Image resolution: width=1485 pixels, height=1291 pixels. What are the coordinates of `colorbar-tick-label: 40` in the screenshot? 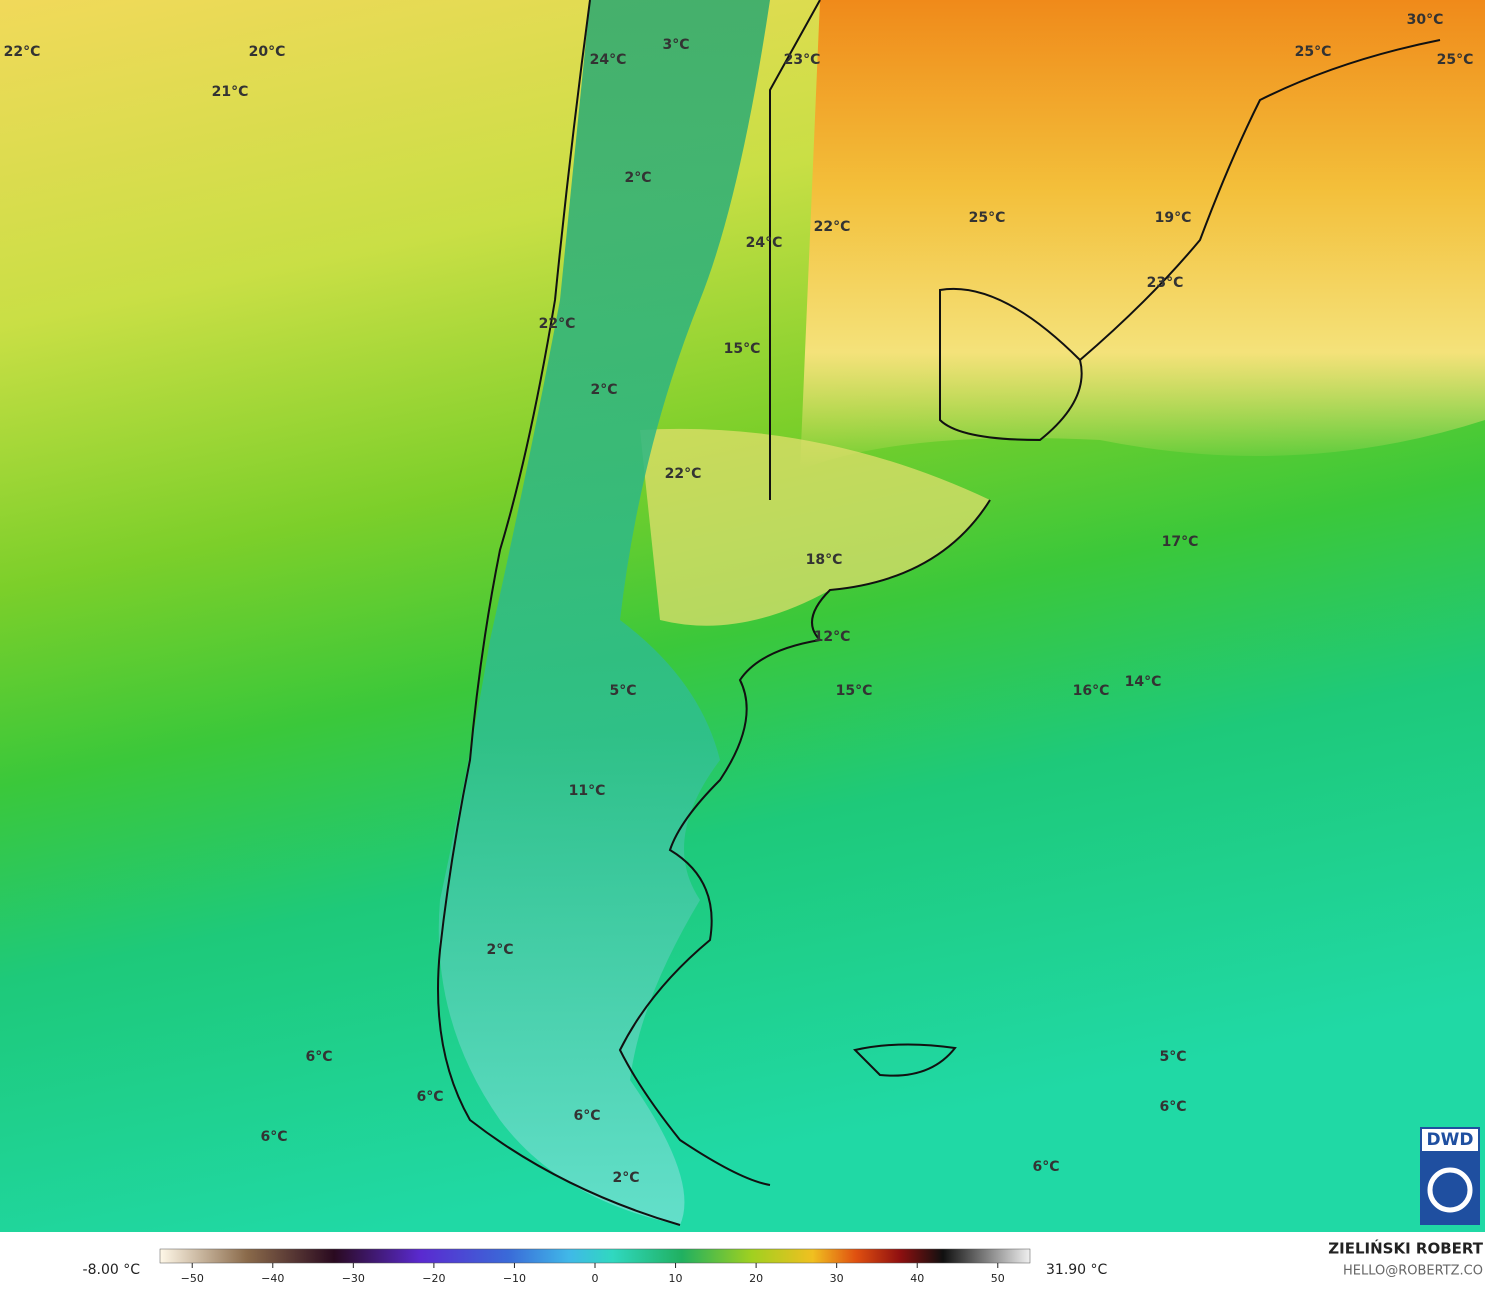 It's located at (917, 1278).